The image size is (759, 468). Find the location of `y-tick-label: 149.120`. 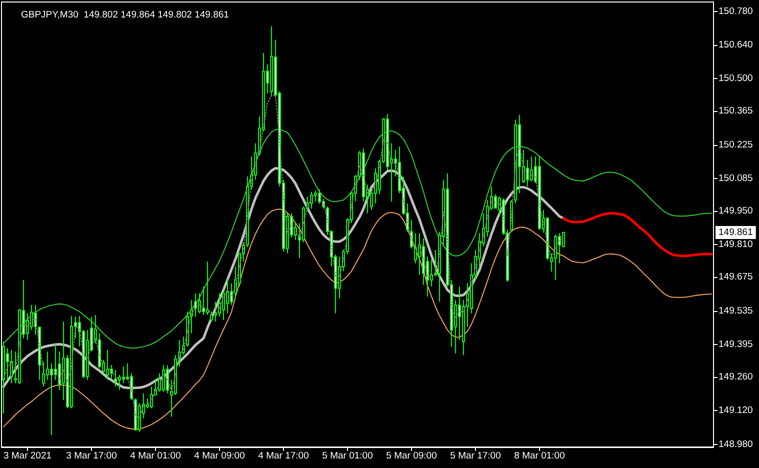

y-tick-label: 149.120 is located at coordinates (735, 410).